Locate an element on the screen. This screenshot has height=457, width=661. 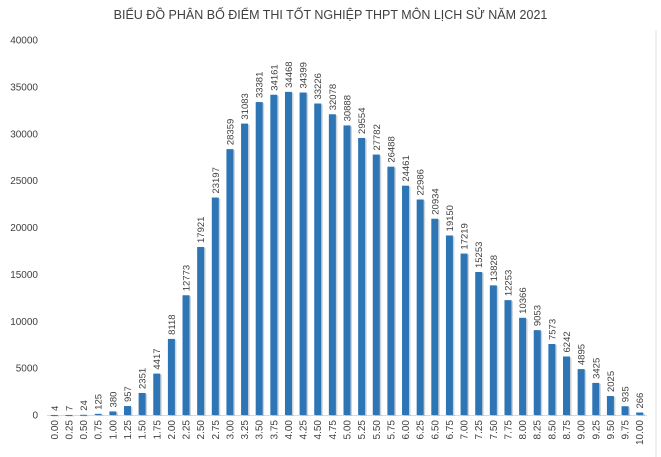
data-label: 13828 is located at coordinates (494, 268).